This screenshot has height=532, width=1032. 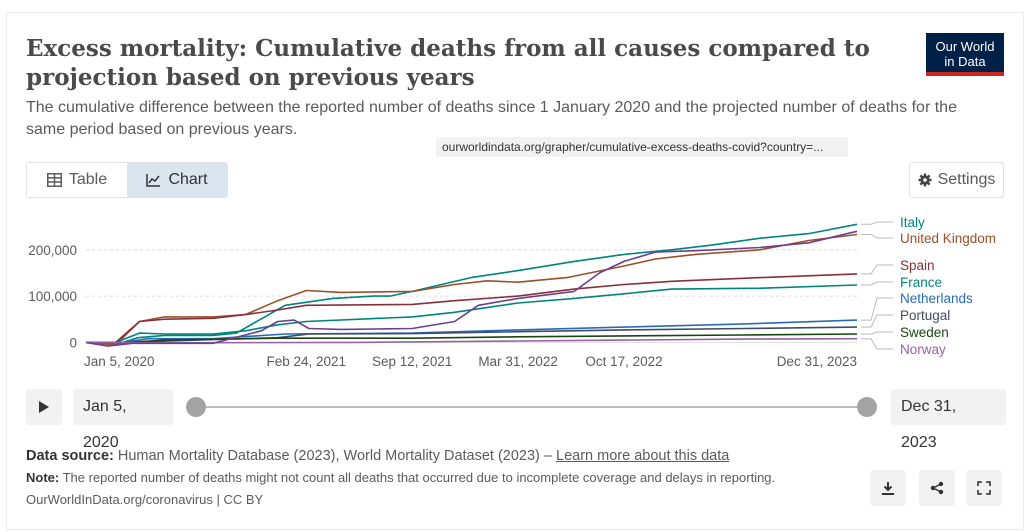 I want to click on x-tick-label: Sep 12, 2021, so click(x=412, y=361).